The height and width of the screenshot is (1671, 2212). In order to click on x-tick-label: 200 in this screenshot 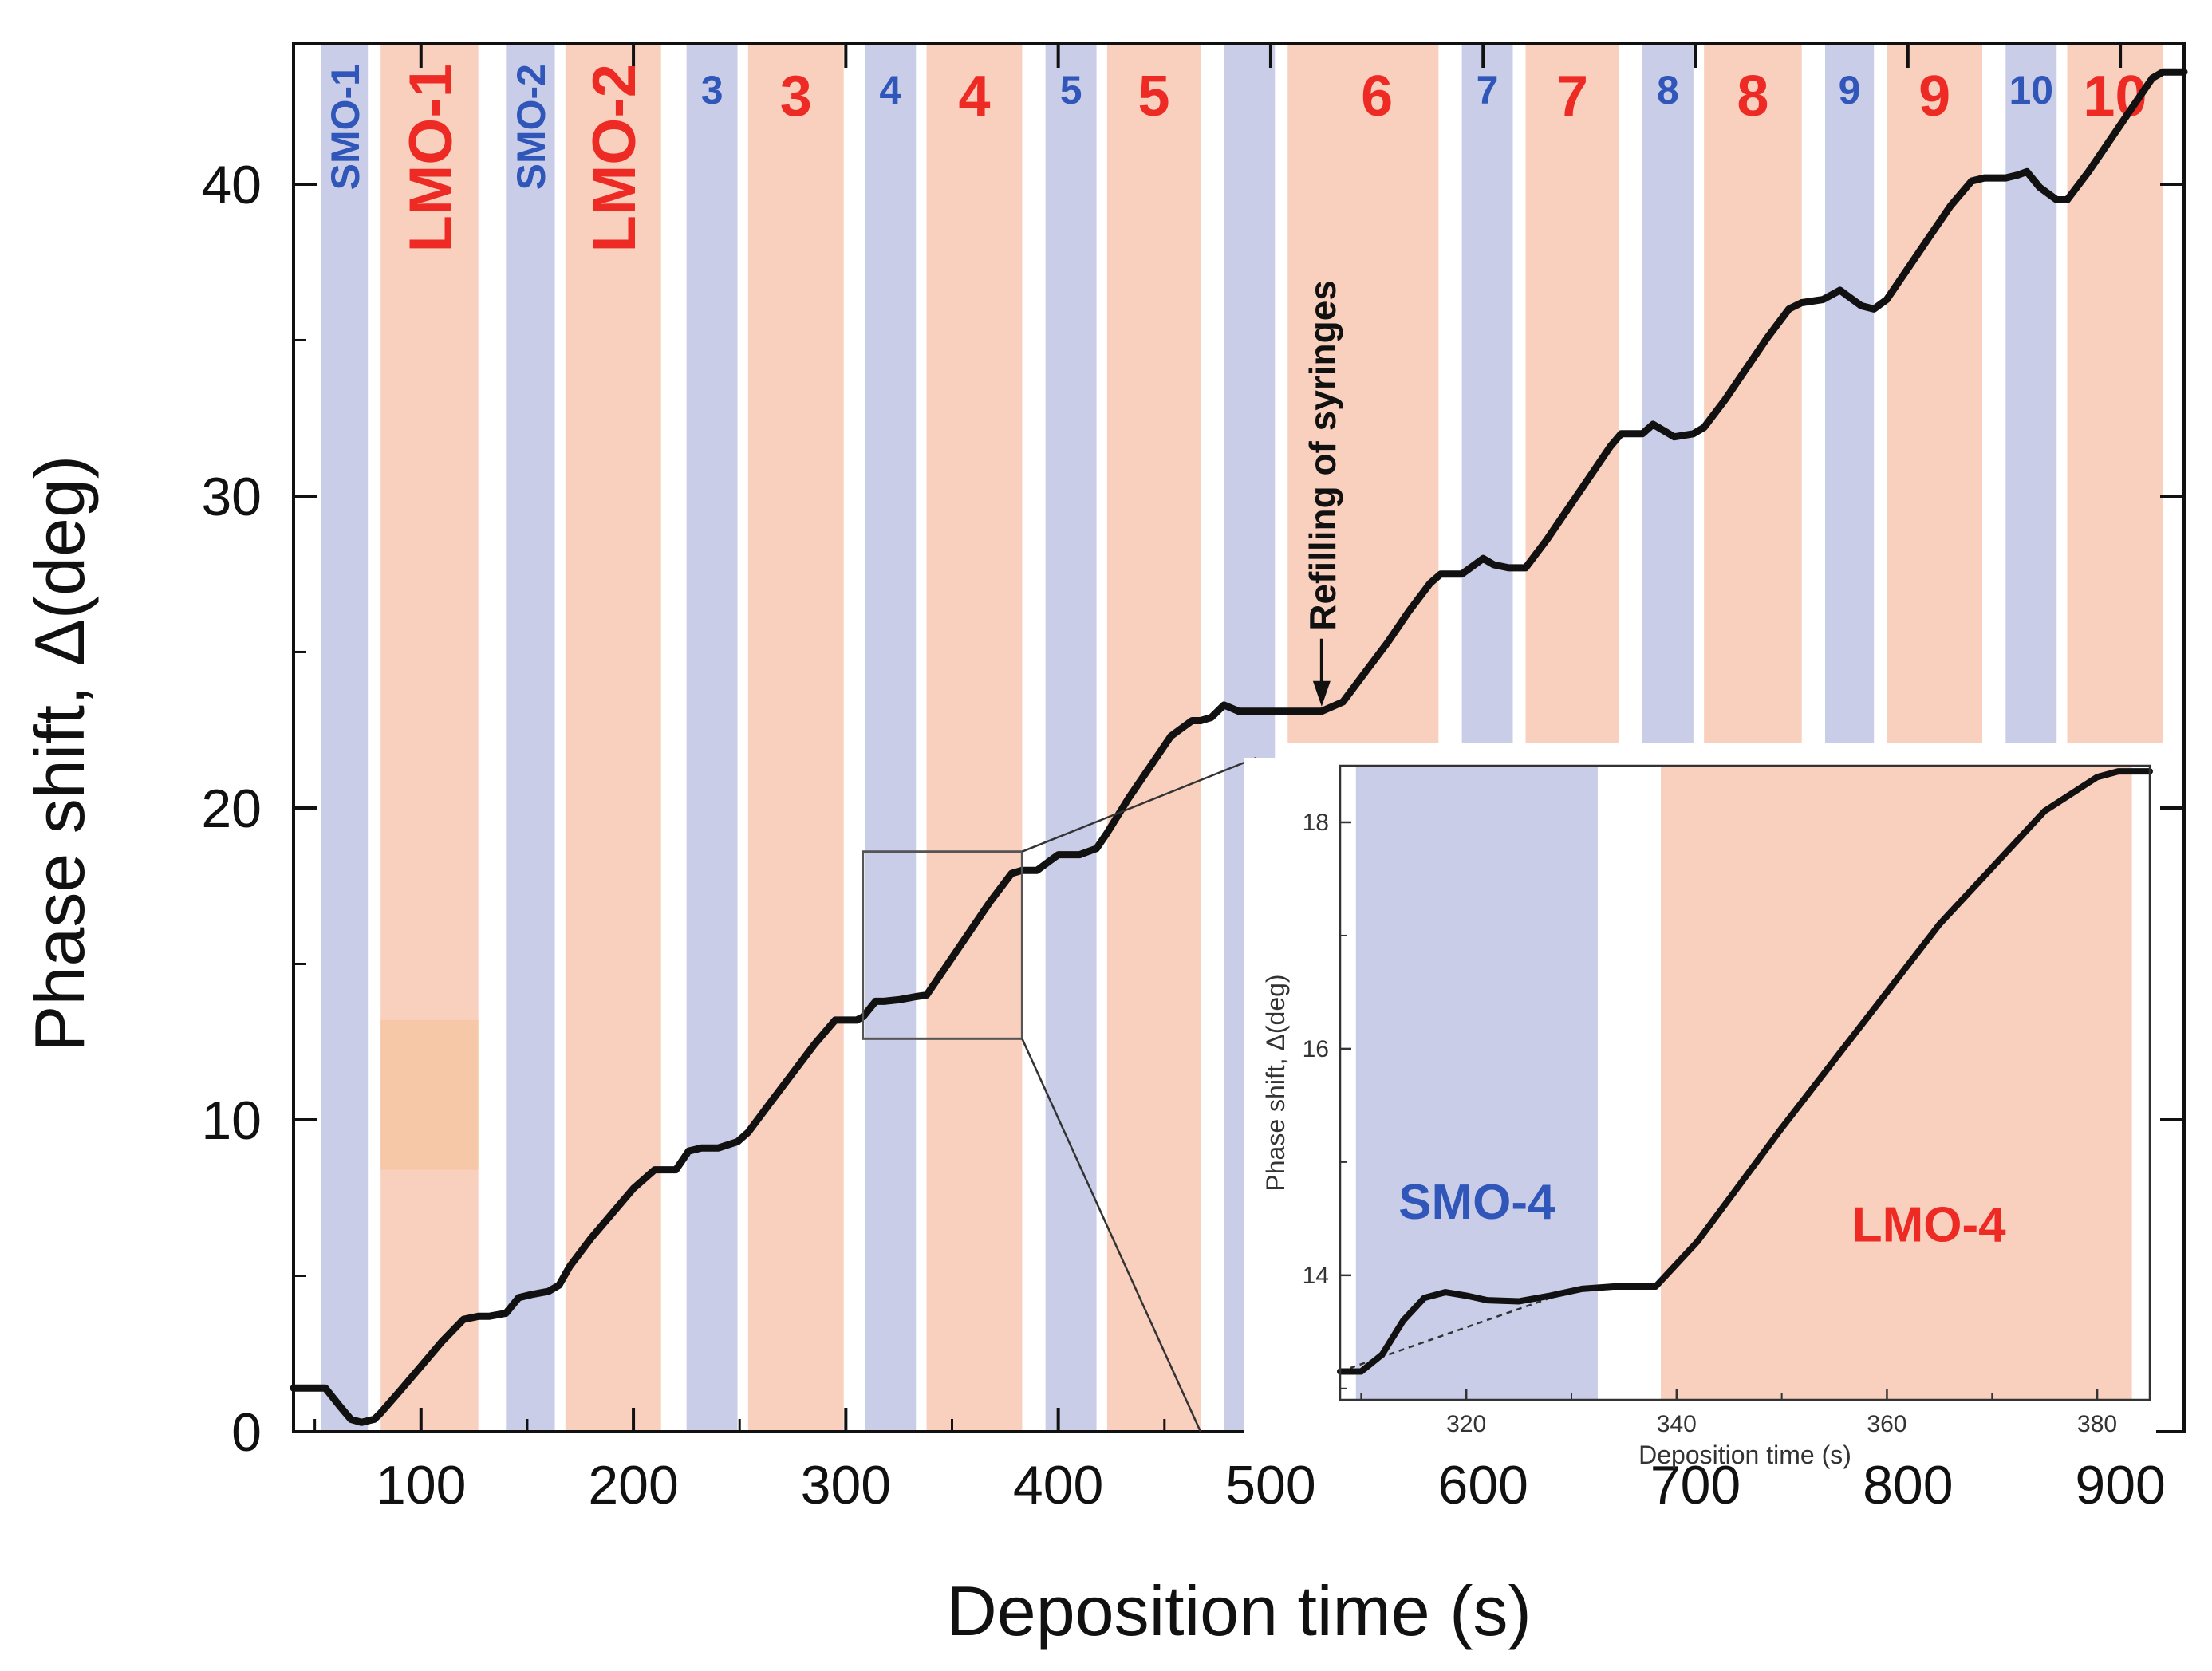, I will do `click(633, 1485)`.